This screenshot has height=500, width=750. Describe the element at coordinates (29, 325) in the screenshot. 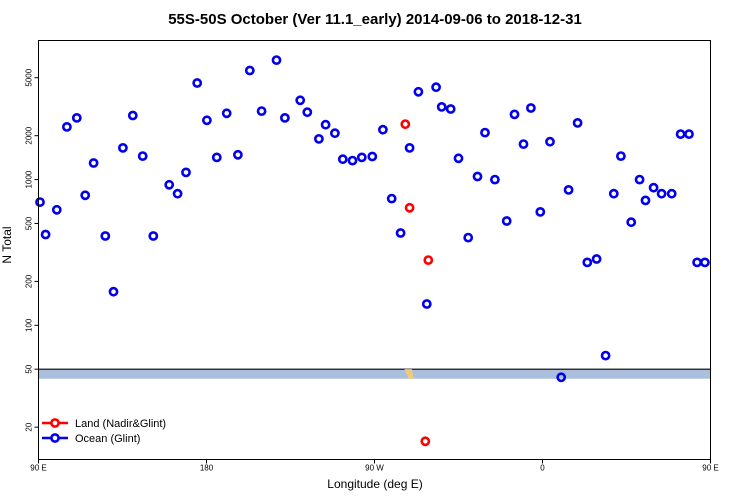

I see `y-tick-label: 100` at that location.